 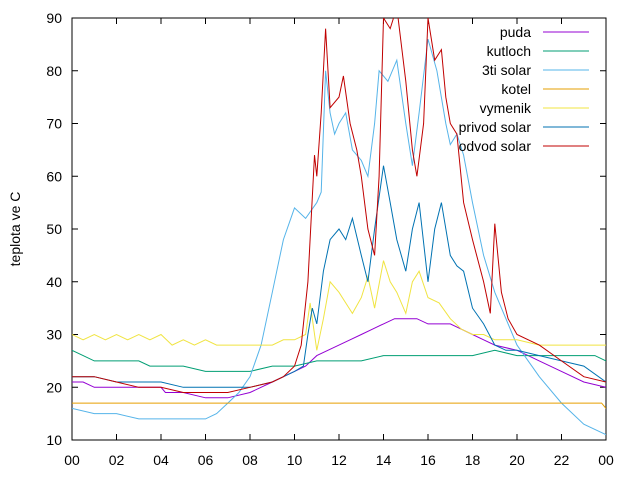 I want to click on legend-label: privod solar, so click(x=495, y=127).